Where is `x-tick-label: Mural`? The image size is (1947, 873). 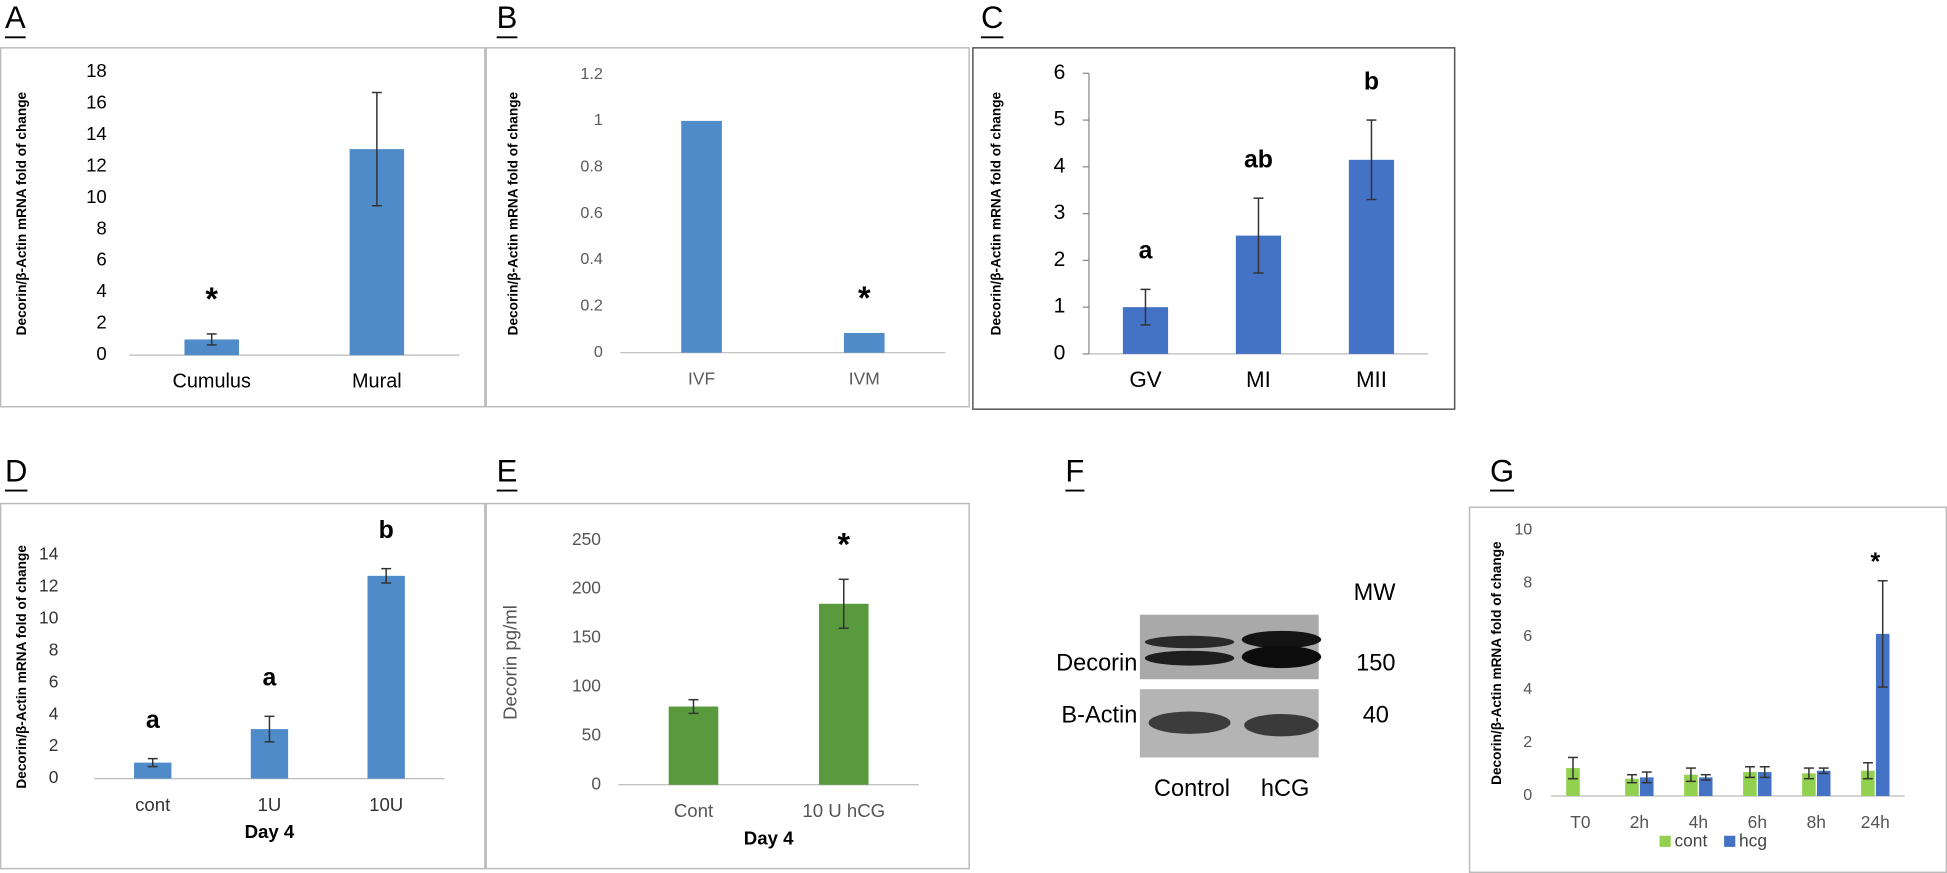
x-tick-label: Mural is located at coordinates (377, 382).